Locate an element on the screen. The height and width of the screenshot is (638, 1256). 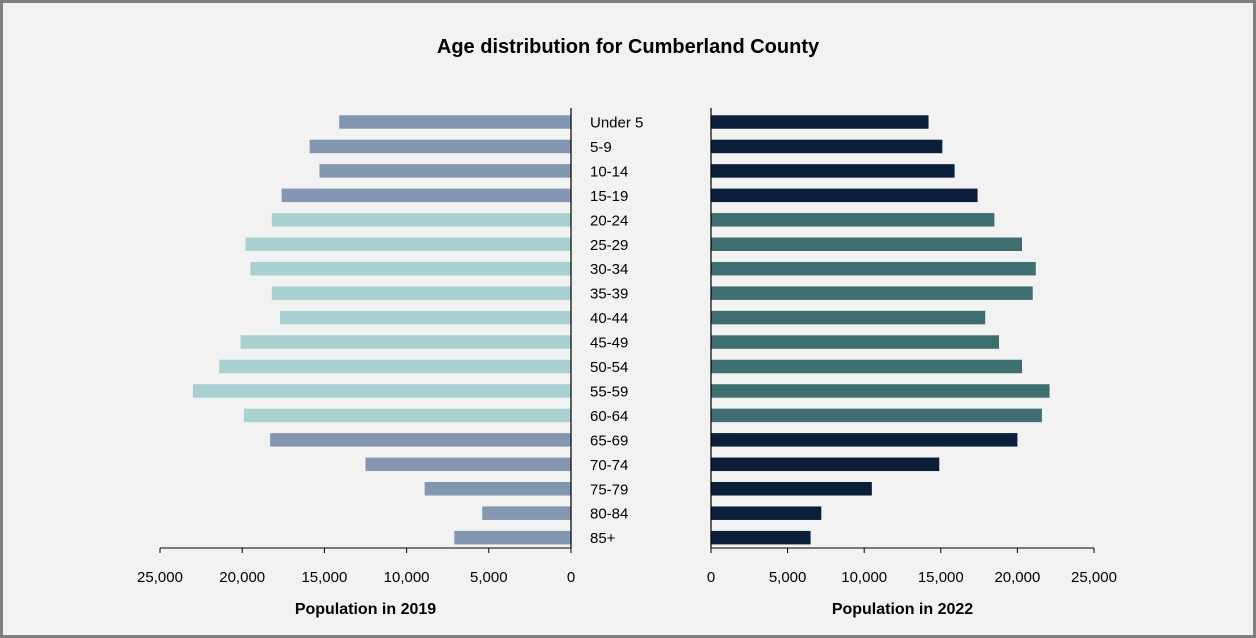
age-group-label: 25-29 is located at coordinates (609, 245).